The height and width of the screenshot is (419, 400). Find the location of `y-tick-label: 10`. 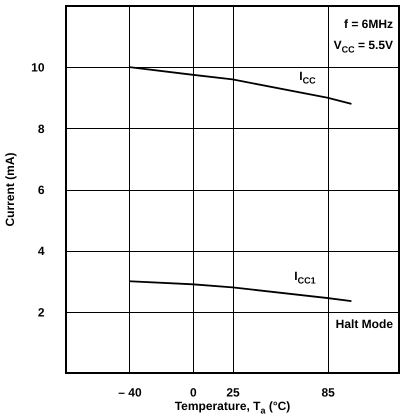

y-tick-label: 10 is located at coordinates (38, 67).